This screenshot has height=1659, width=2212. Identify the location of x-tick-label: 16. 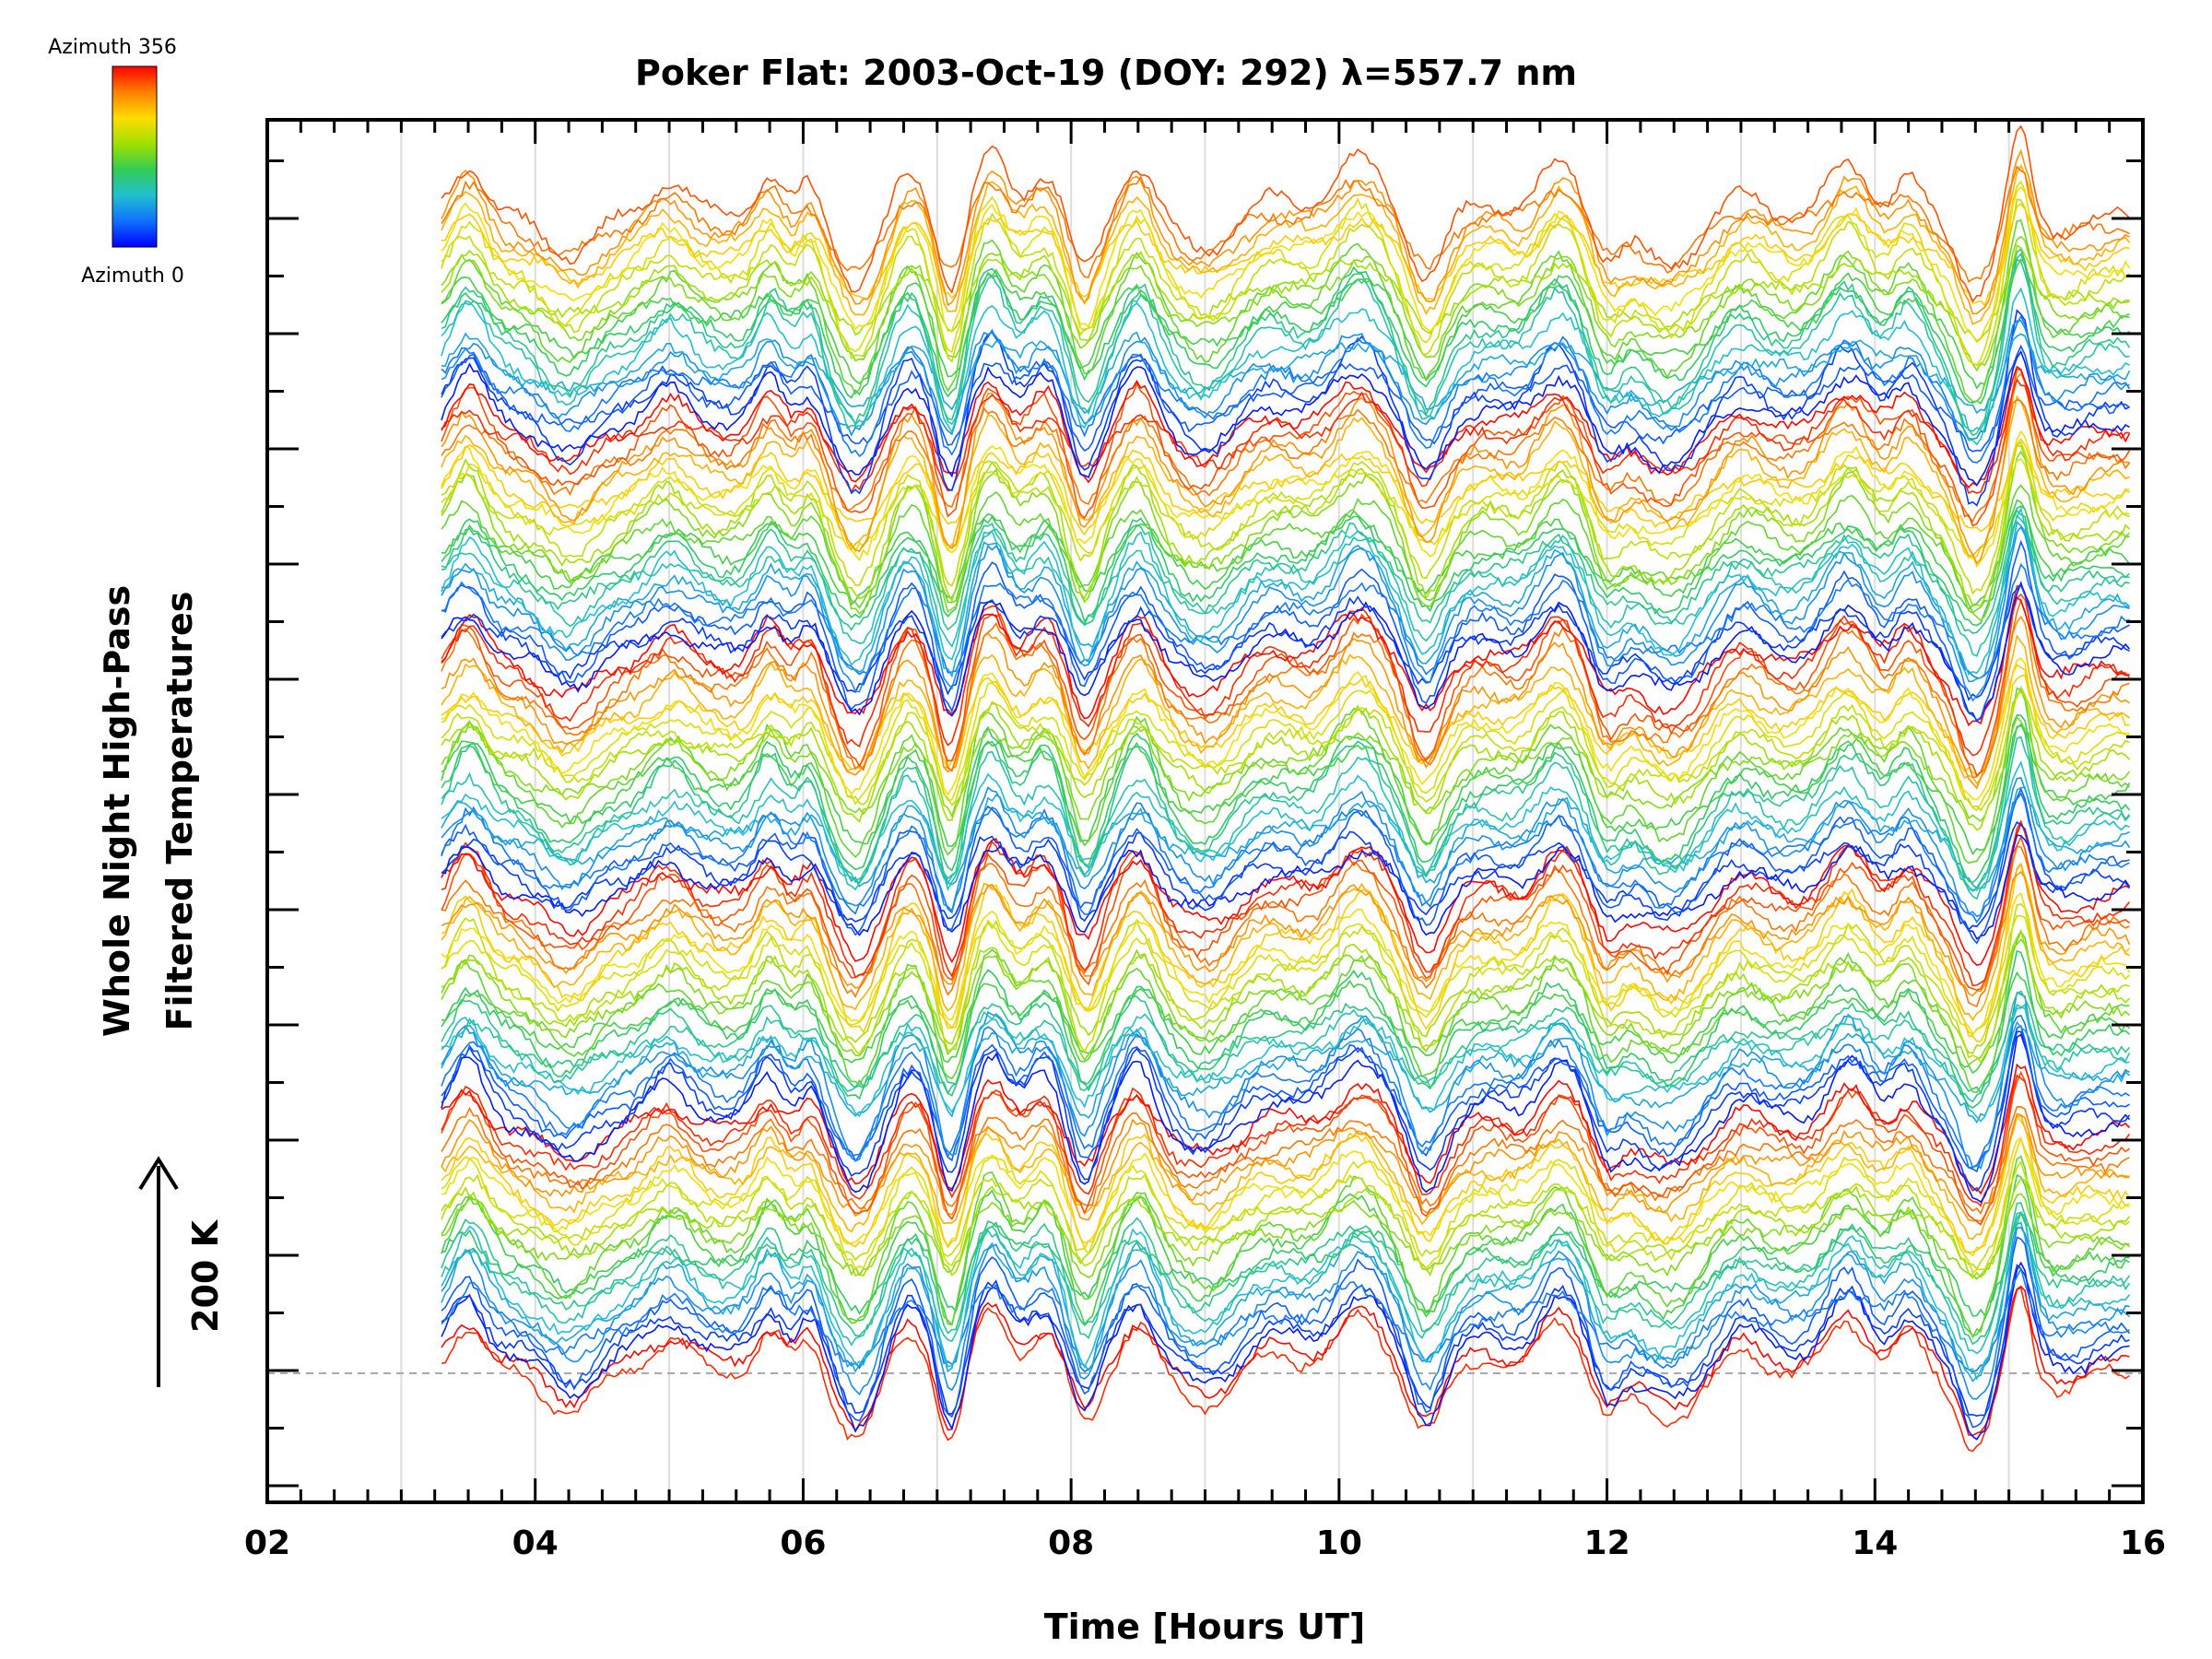
(2143, 1543).